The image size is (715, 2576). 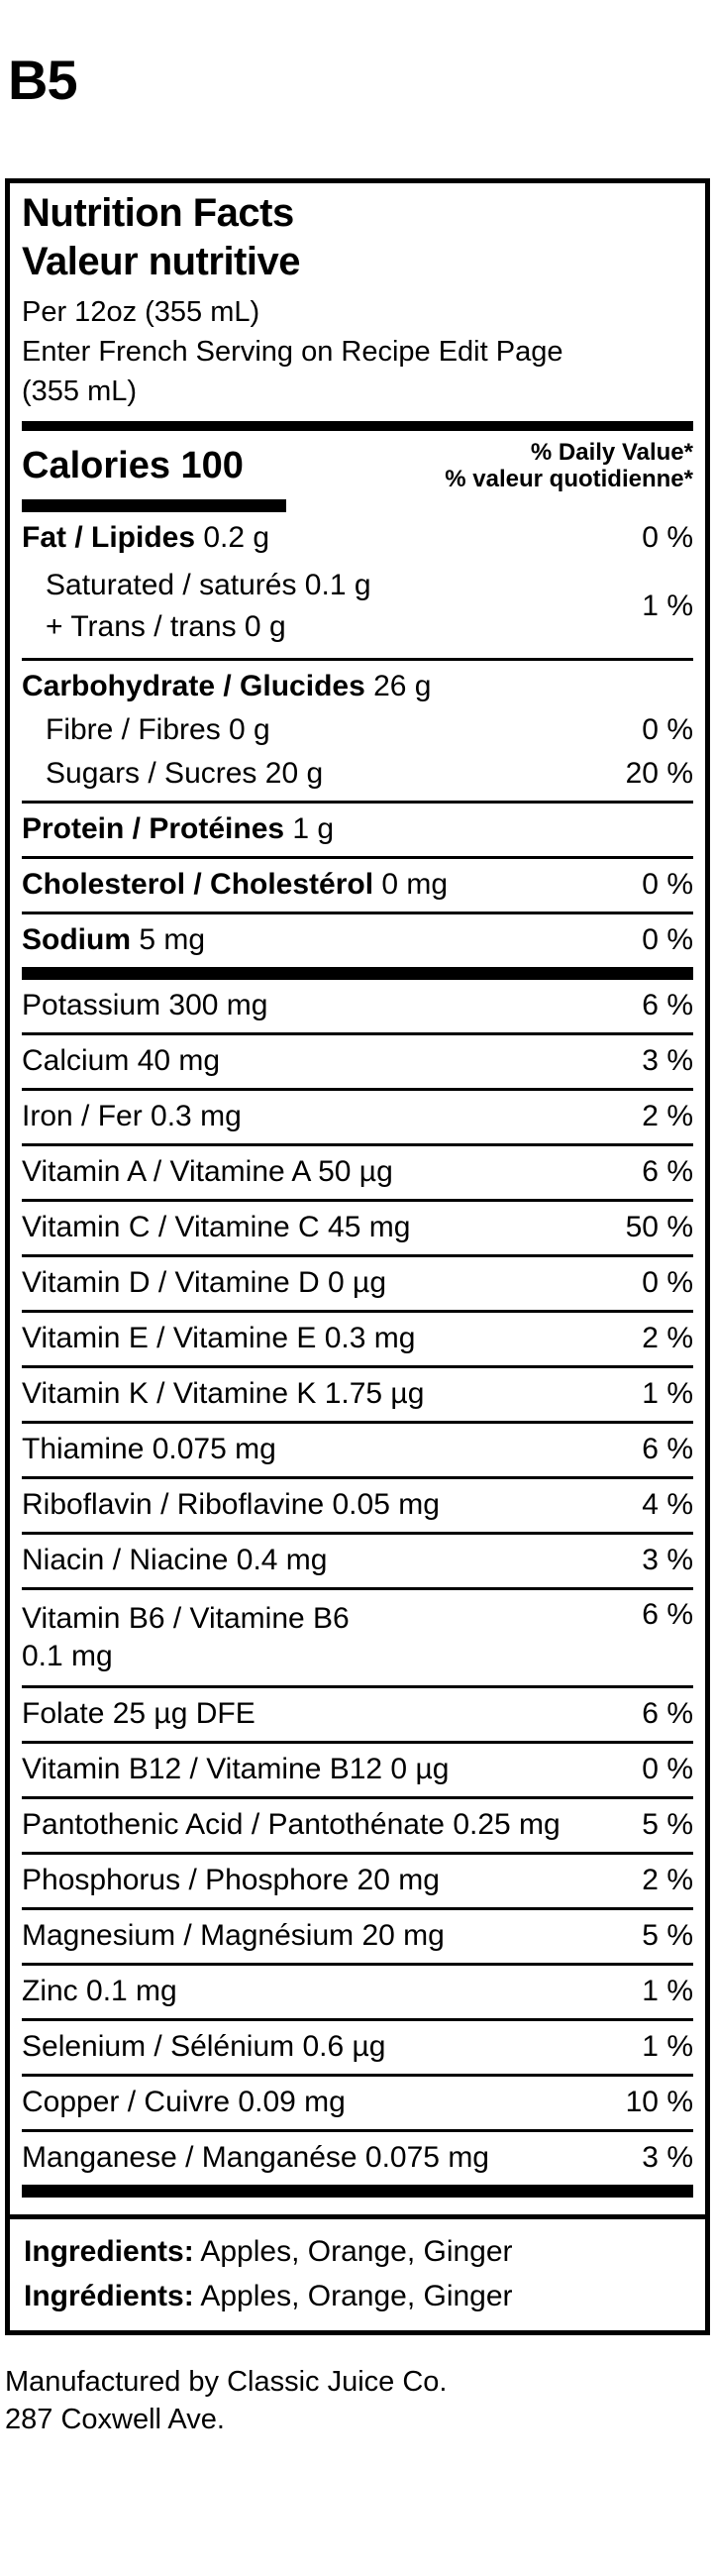 I want to click on iron-dv: 2 %, so click(x=667, y=1116).